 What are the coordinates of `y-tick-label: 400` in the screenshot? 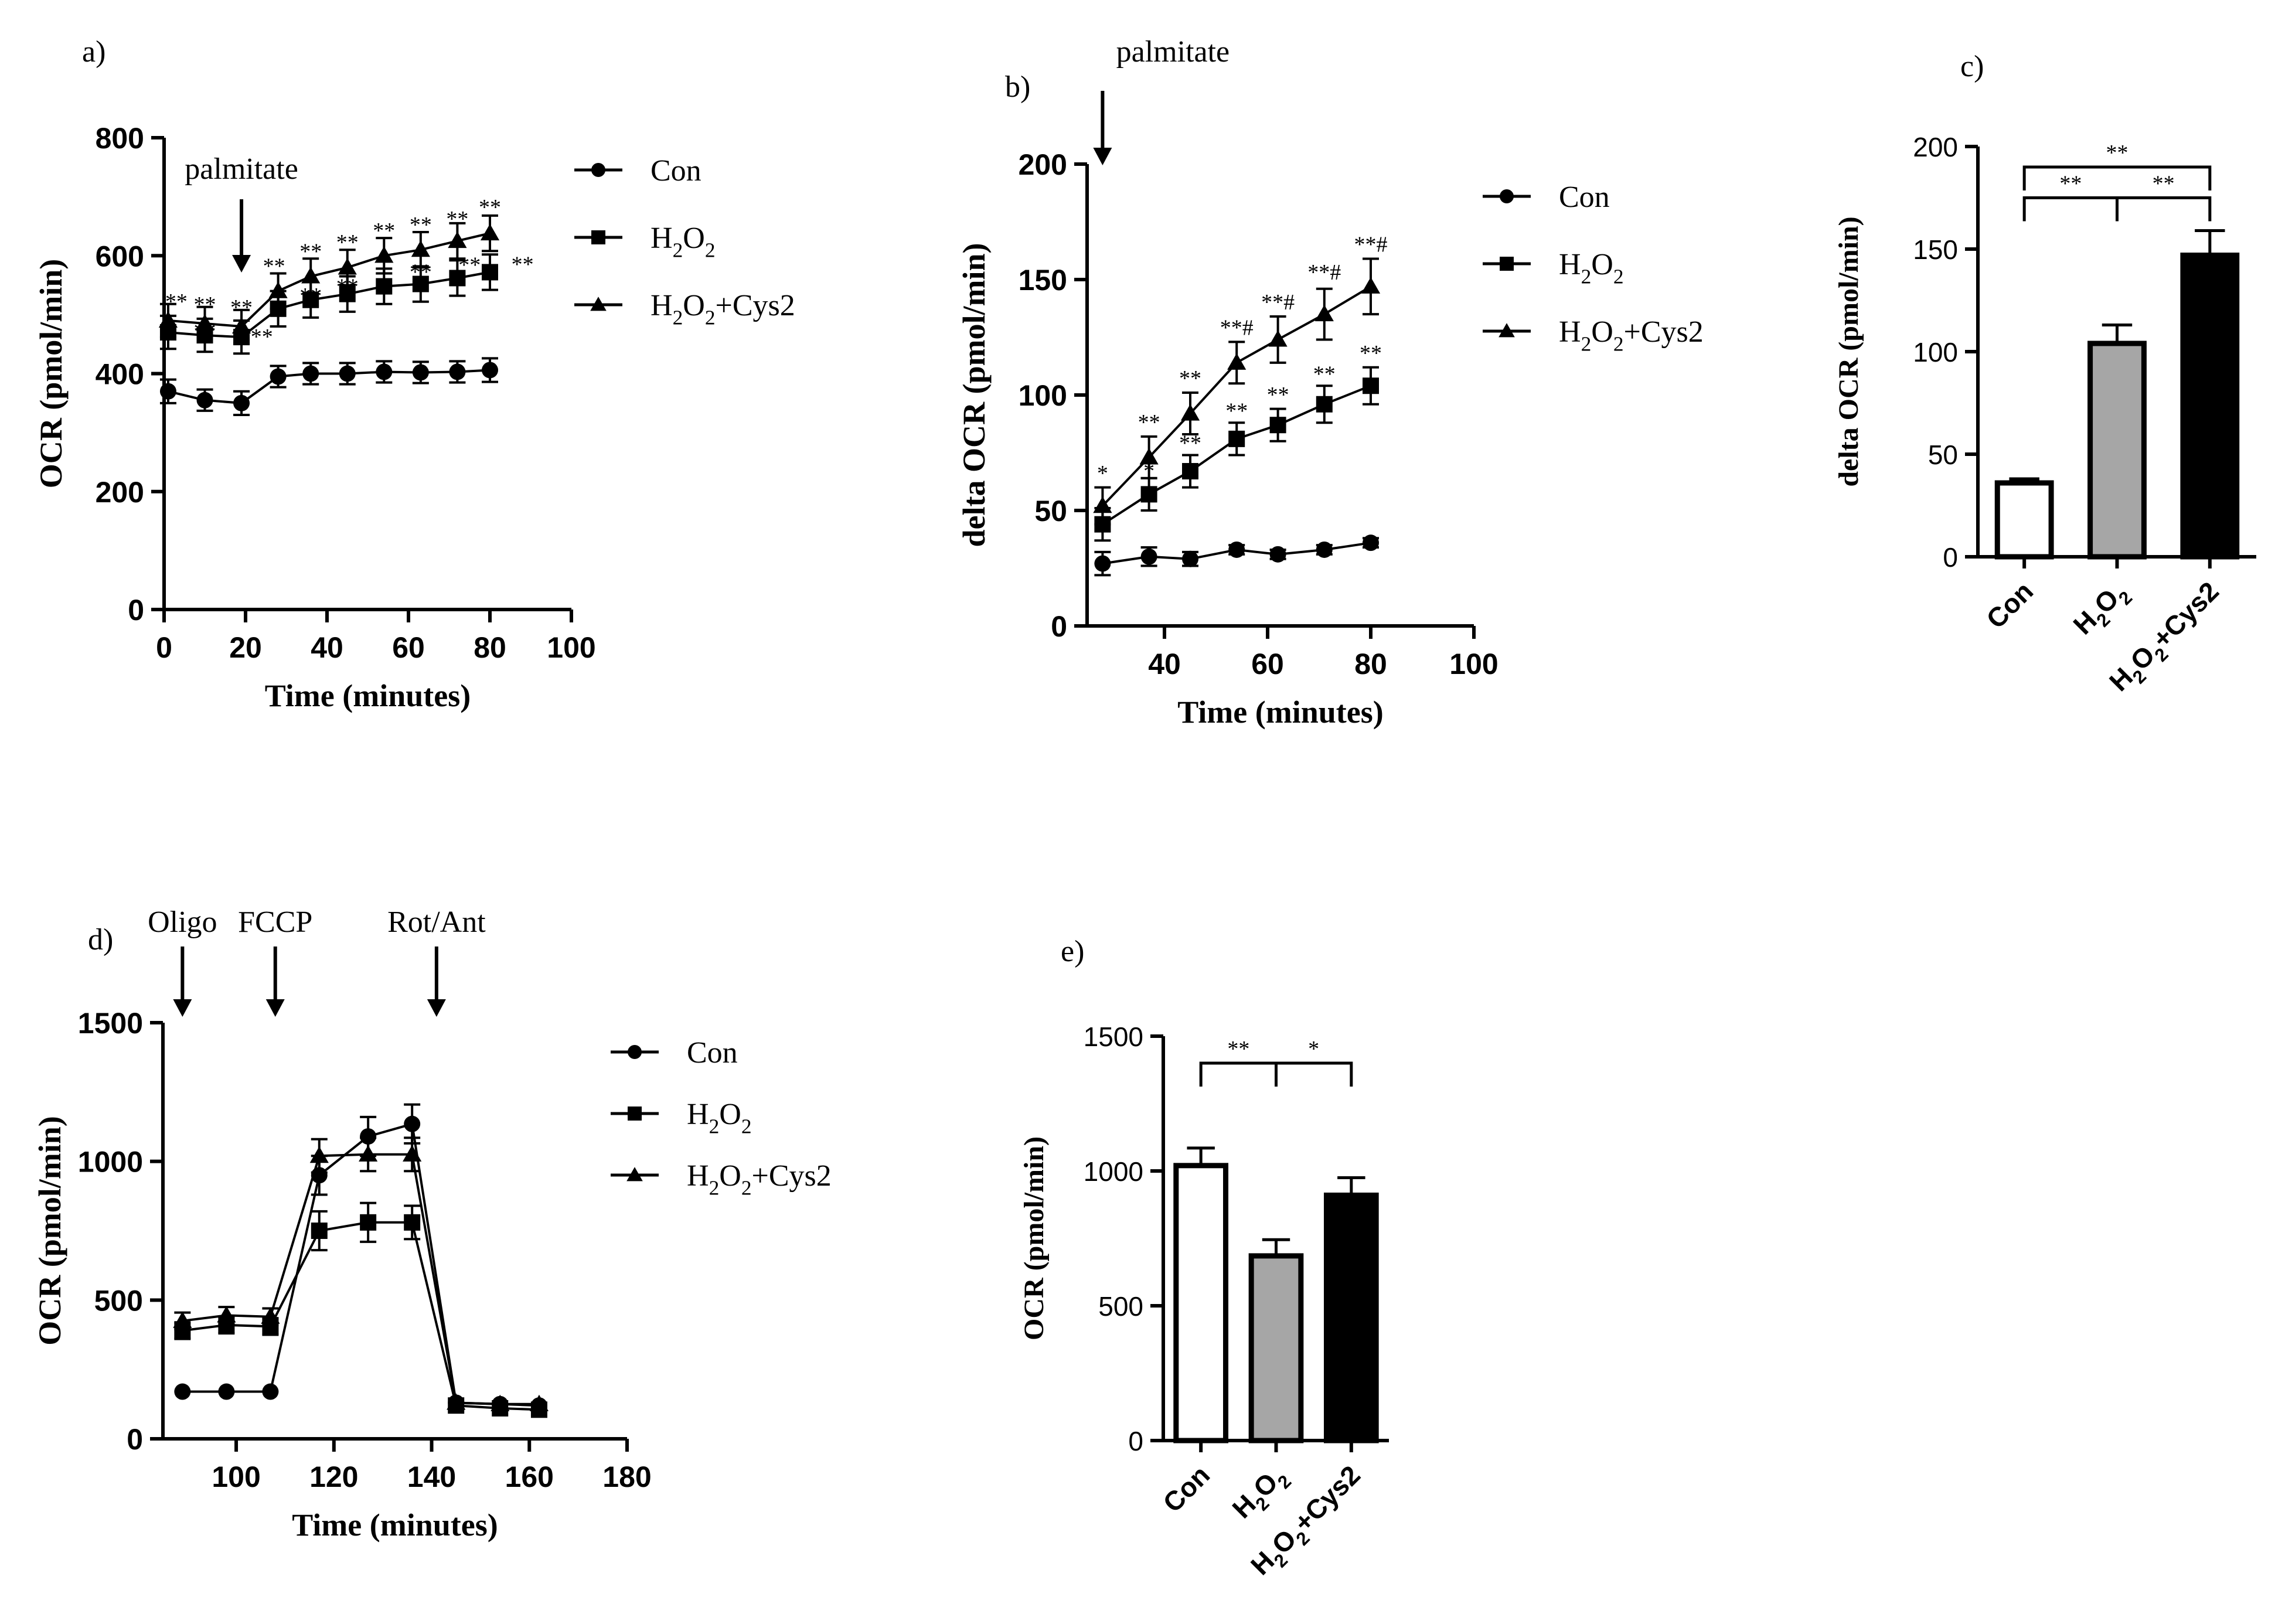 It's located at (120, 374).